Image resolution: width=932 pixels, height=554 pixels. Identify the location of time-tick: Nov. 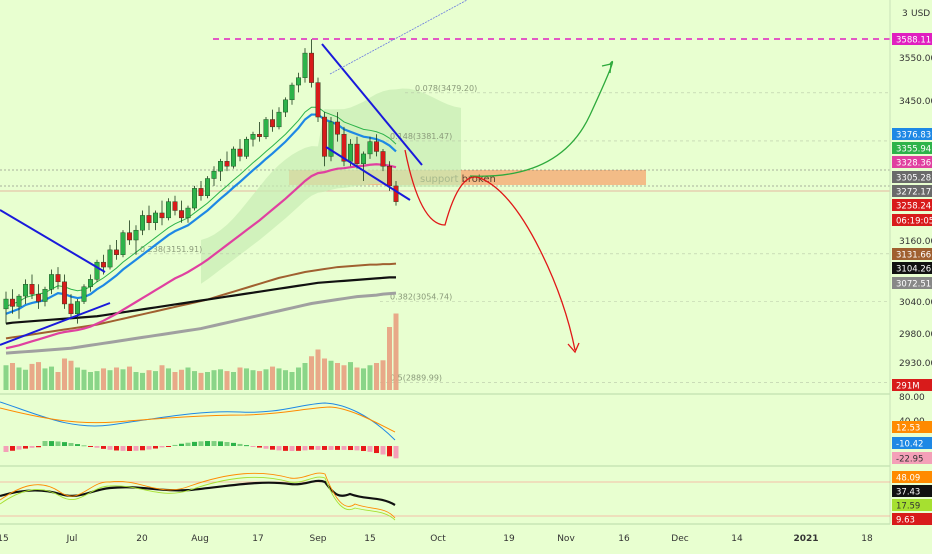
(566, 539).